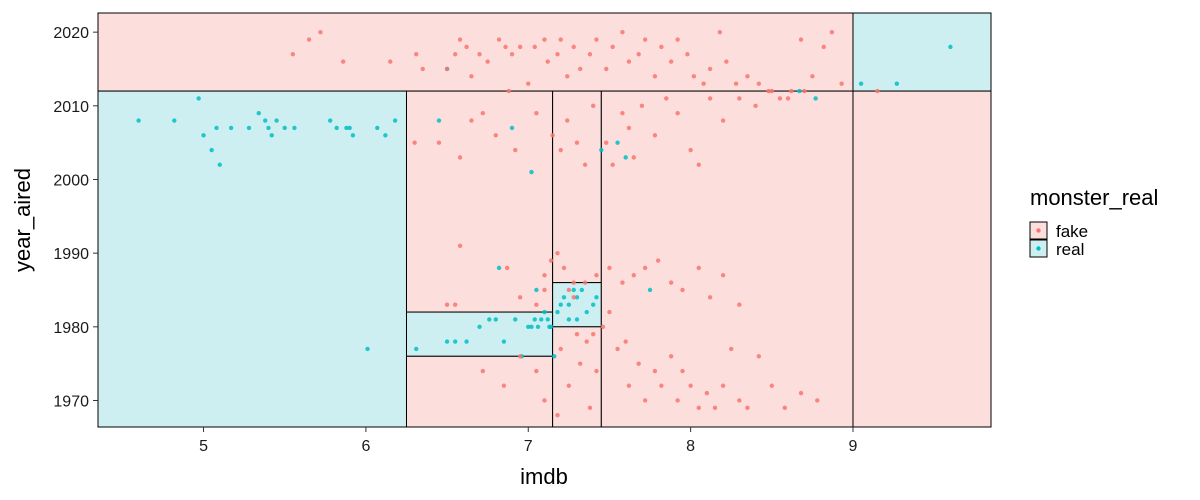  I want to click on y-axis-title: year_aired, so click(22, 220).